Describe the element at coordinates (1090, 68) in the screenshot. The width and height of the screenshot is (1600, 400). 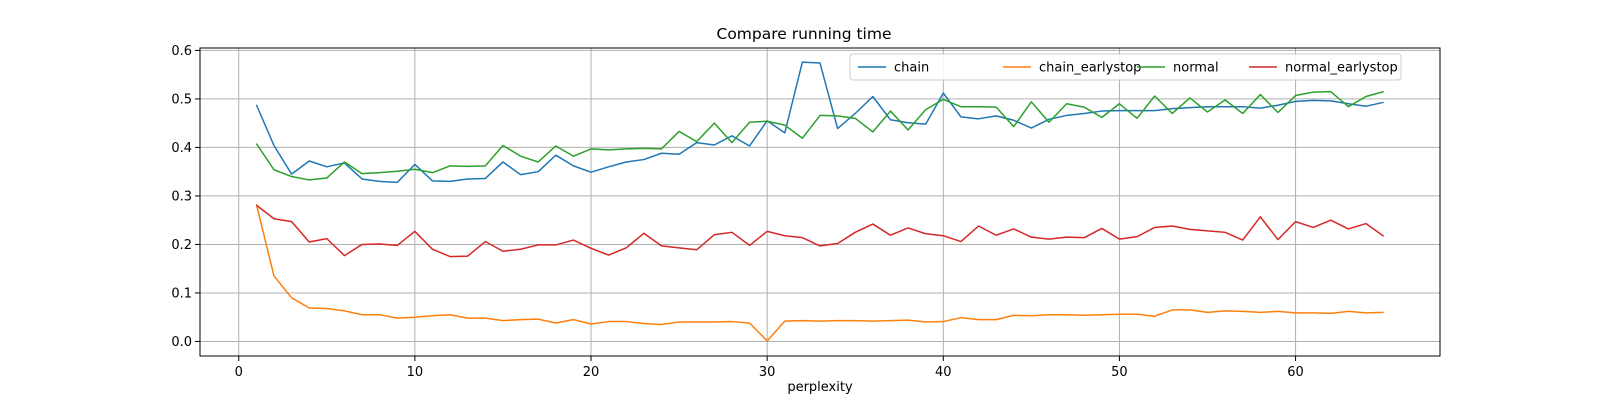
I see `legend-label-chain-earlystop: chain_earlystop` at that location.